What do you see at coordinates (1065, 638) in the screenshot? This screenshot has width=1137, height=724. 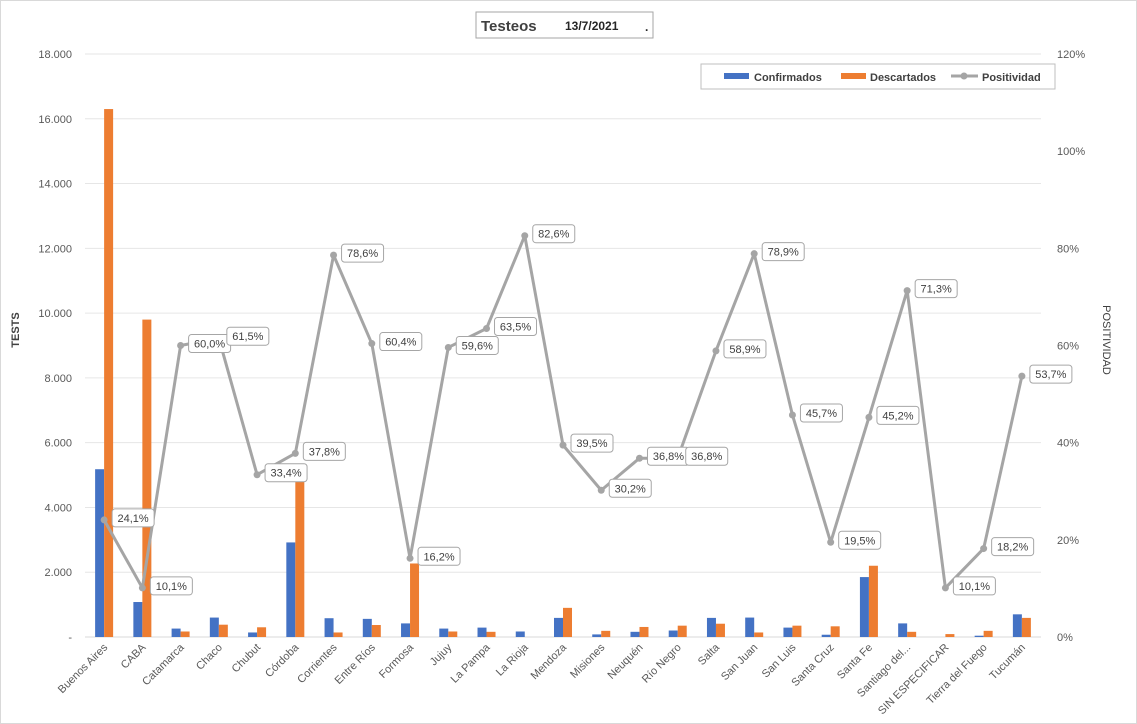 I see `y2-tick-label: 0%` at bounding box center [1065, 638].